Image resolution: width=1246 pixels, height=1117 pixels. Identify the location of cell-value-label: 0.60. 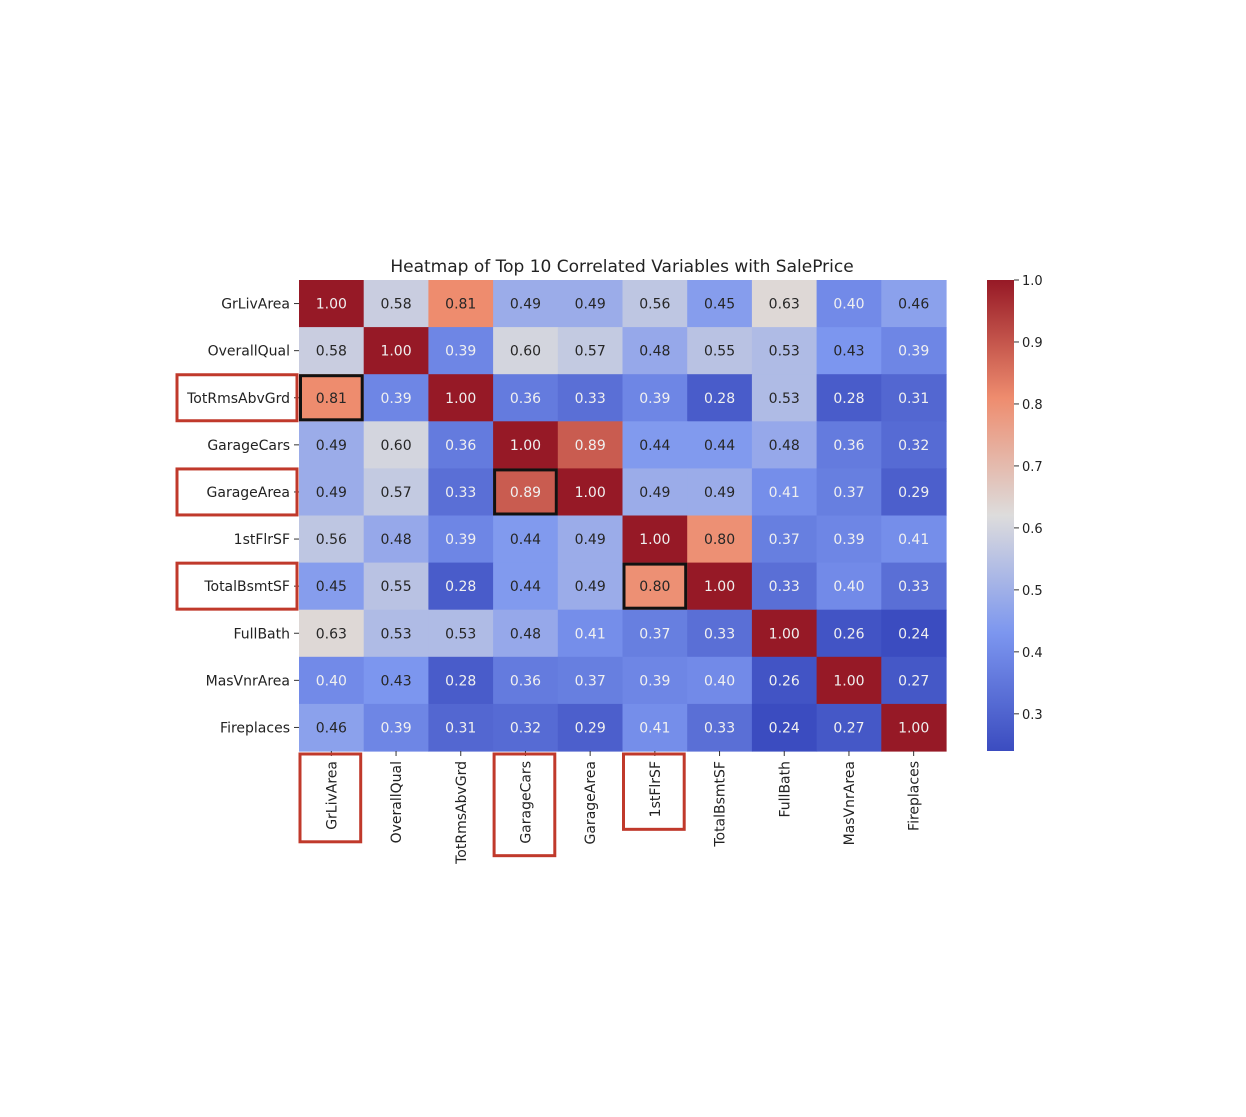
(395, 446).